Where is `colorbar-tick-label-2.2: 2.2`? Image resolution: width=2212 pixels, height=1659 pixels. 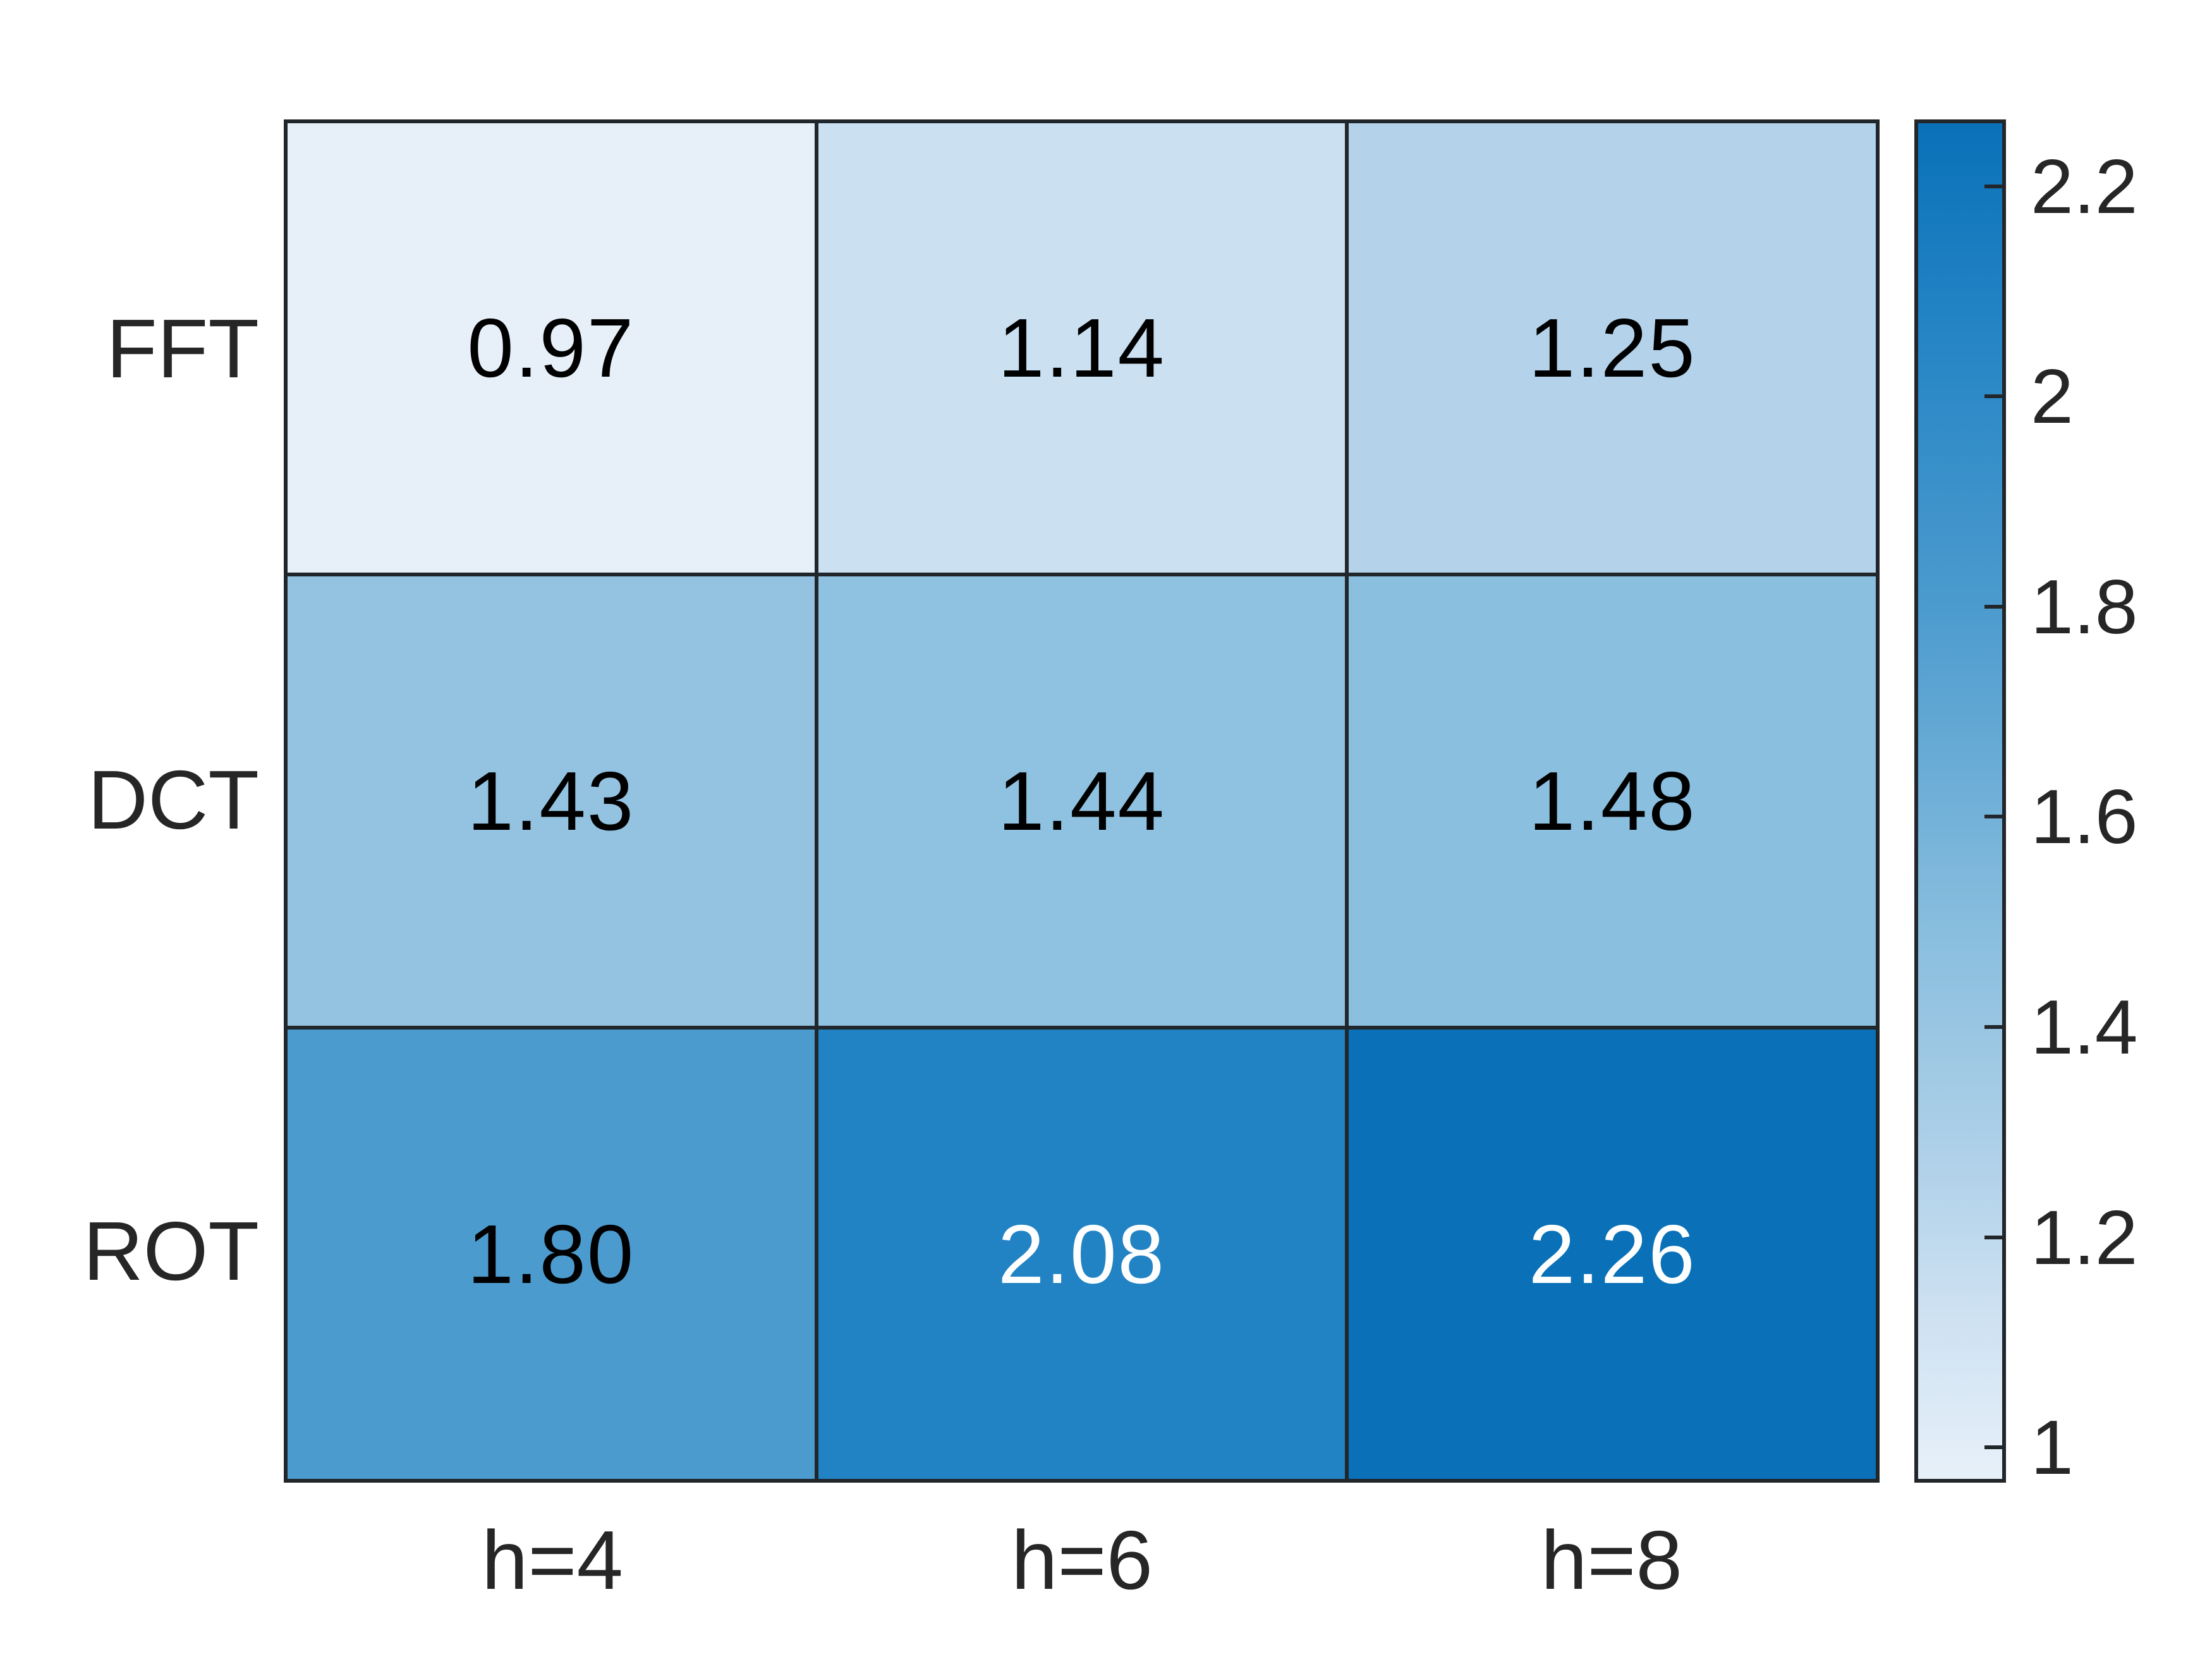 colorbar-tick-label-2.2: 2.2 is located at coordinates (2084, 186).